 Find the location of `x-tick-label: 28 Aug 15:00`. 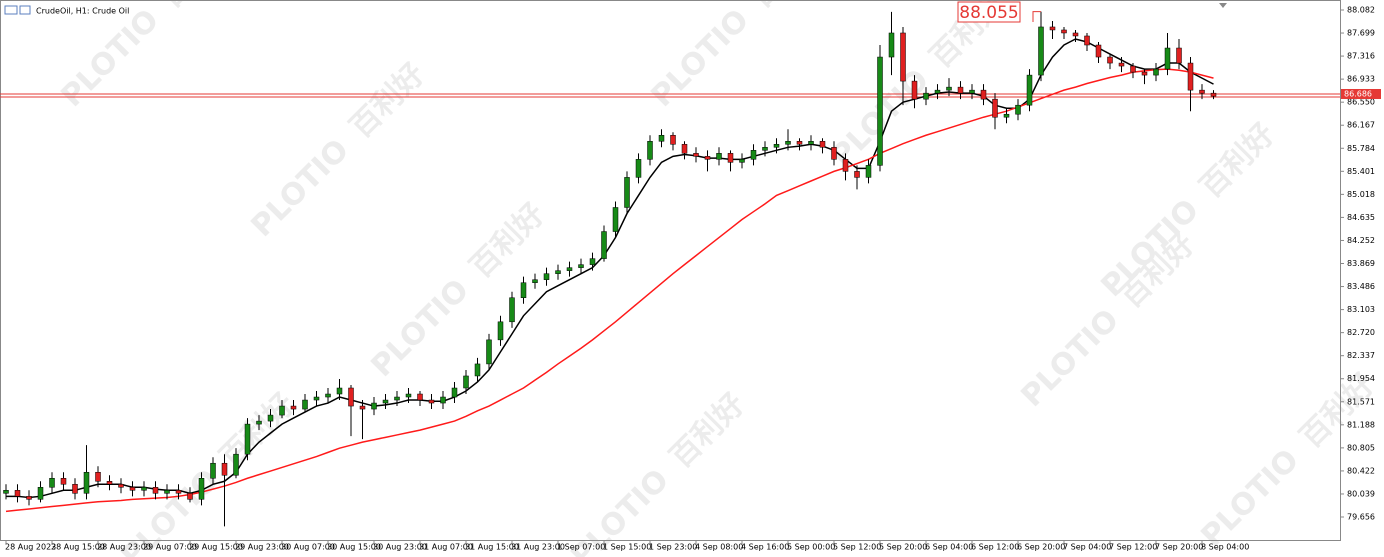

x-tick-label: 28 Aug 15:00 is located at coordinates (78, 547).